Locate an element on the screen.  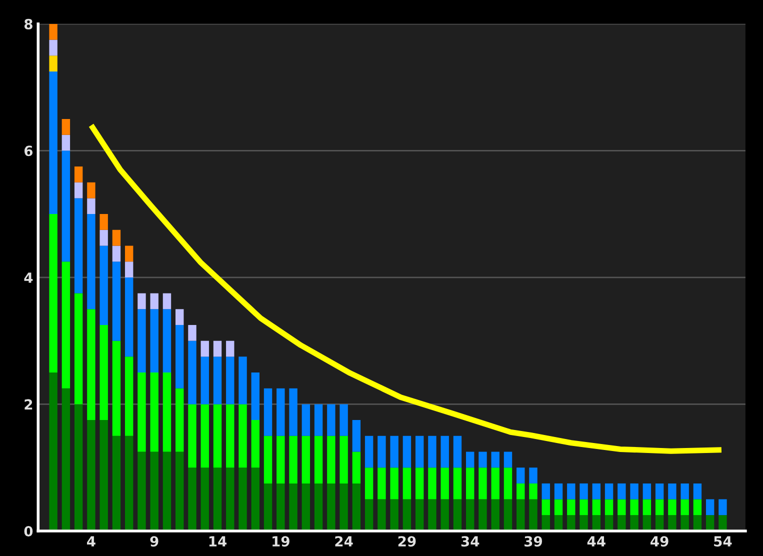
y-tick-label: 0 is located at coordinates (28, 531).